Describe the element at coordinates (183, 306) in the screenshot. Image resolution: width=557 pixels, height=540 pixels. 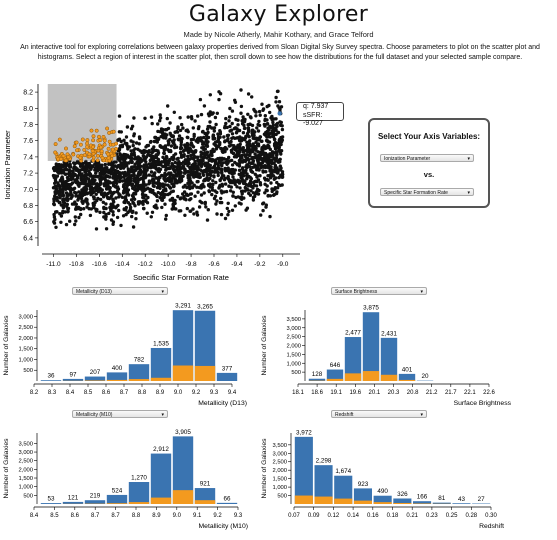
I see `bar-value-label: 3,291` at that location.